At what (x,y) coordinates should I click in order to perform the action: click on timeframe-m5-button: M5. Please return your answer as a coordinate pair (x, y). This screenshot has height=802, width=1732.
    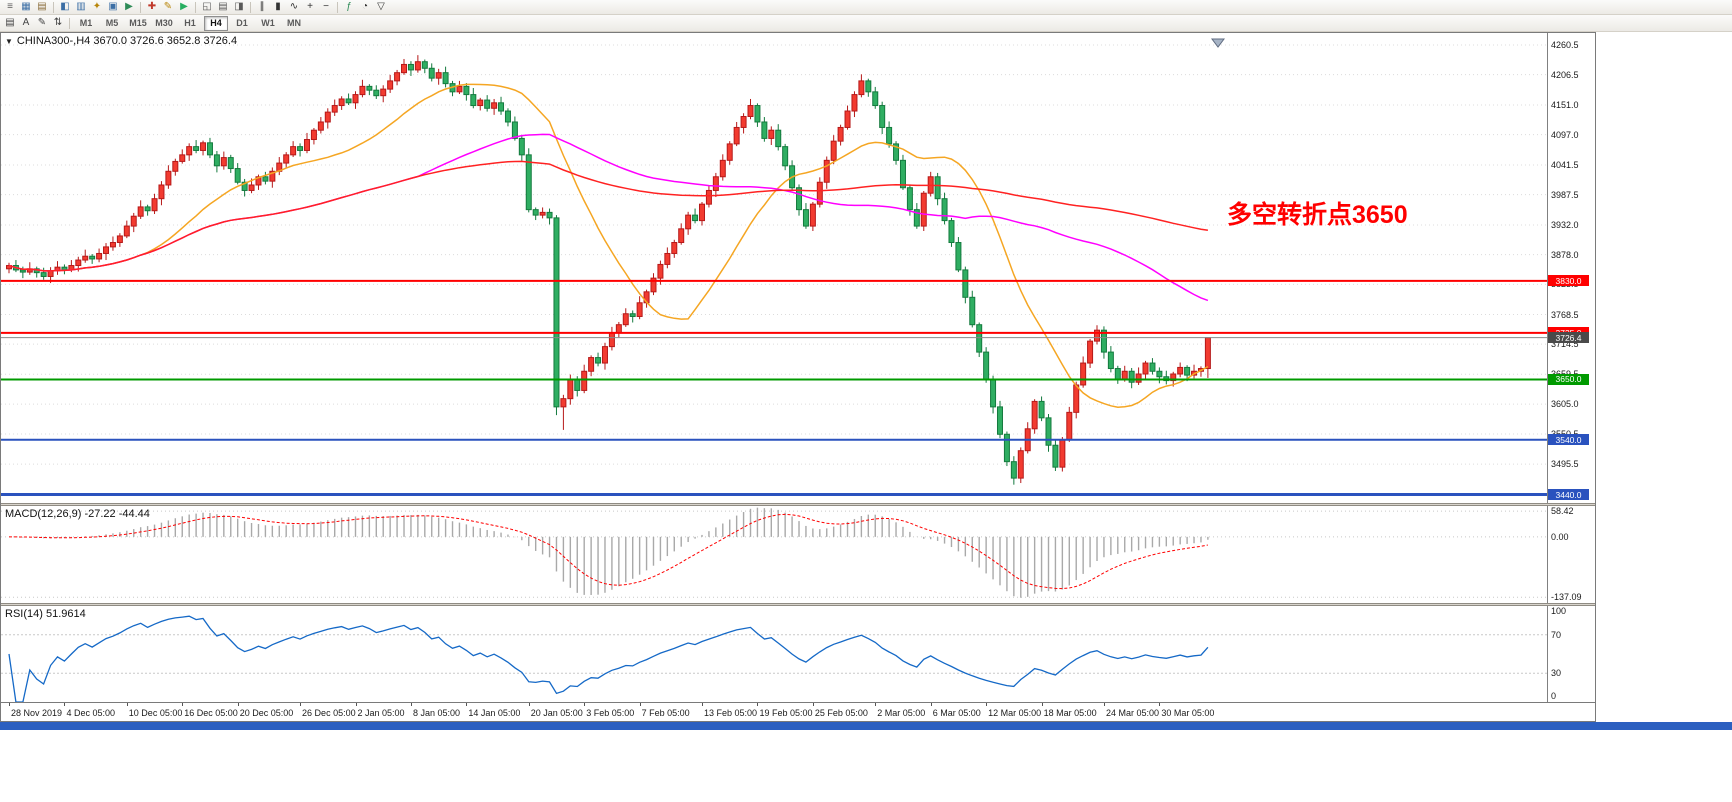
    Looking at the image, I should click on (112, 23).